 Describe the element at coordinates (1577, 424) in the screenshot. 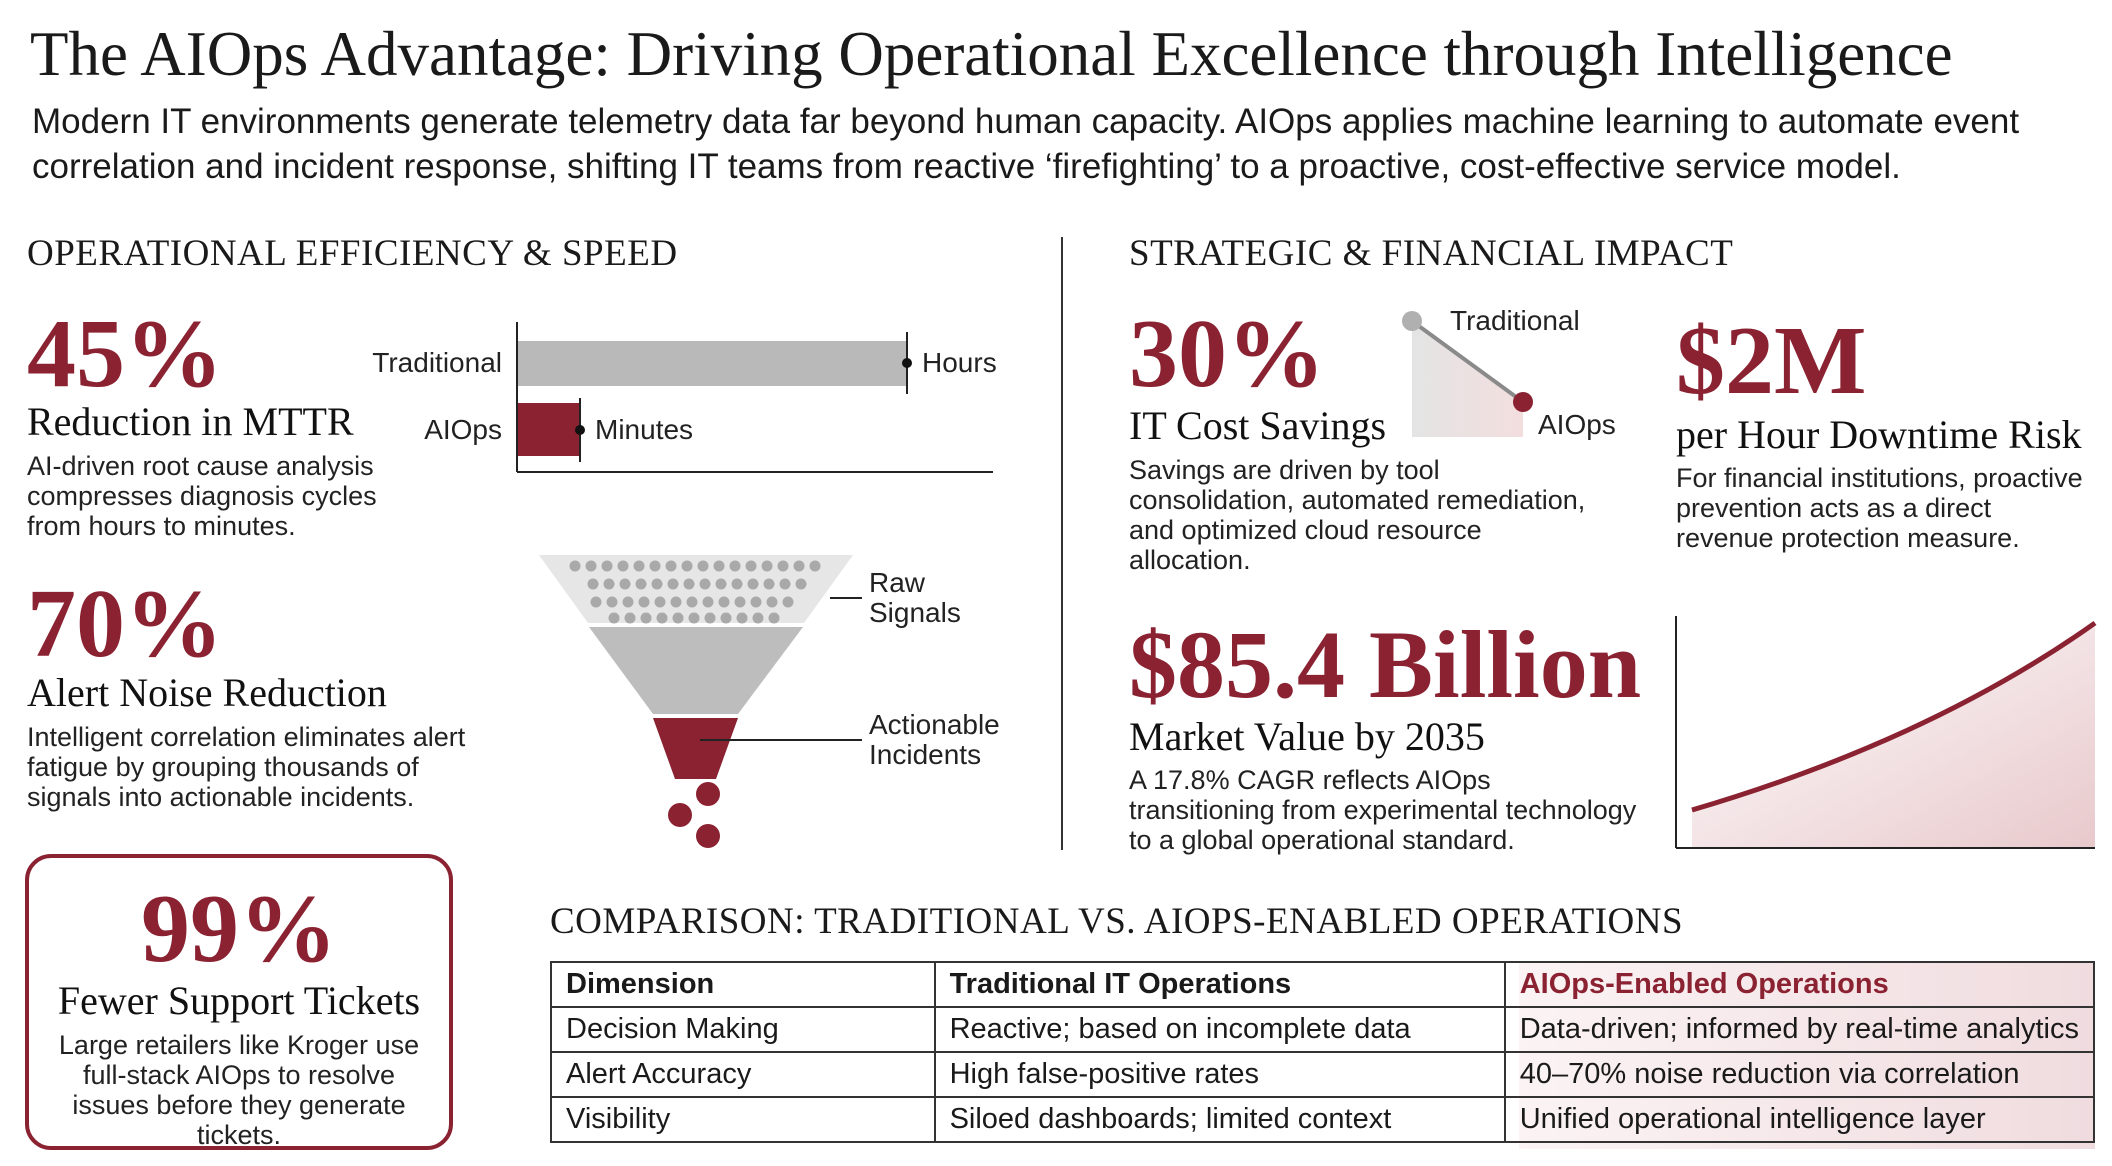

I see `mini-chart-label: AIOps` at that location.